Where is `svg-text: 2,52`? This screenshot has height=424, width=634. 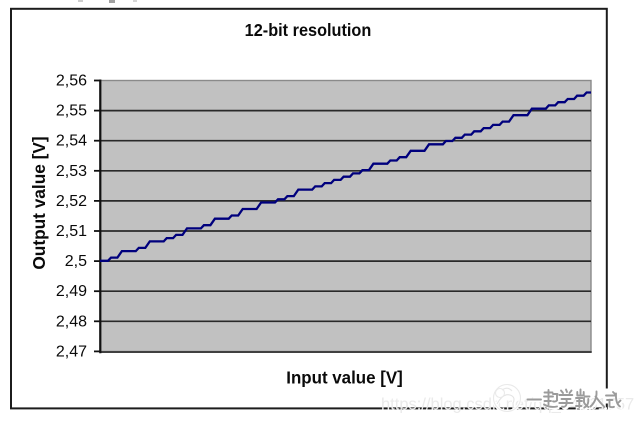 svg-text: 2,52 is located at coordinates (71, 201).